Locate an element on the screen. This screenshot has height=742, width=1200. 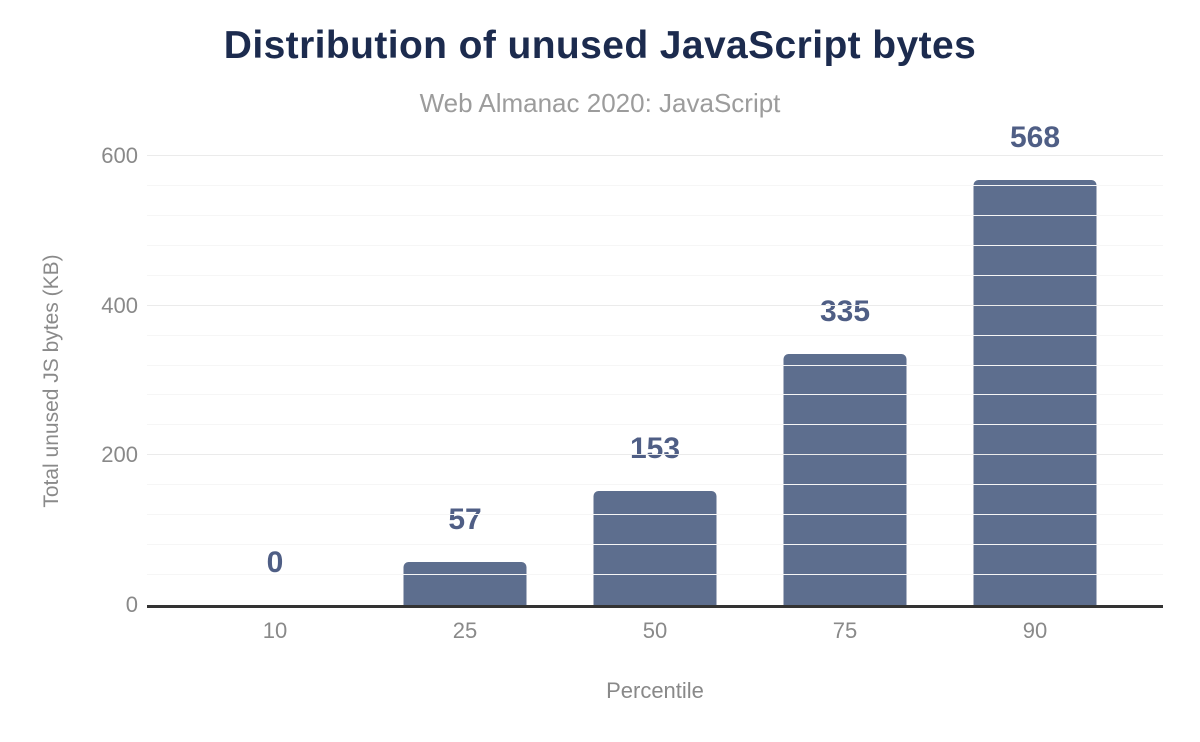
bar-slot: 335 is located at coordinates (845, 380).